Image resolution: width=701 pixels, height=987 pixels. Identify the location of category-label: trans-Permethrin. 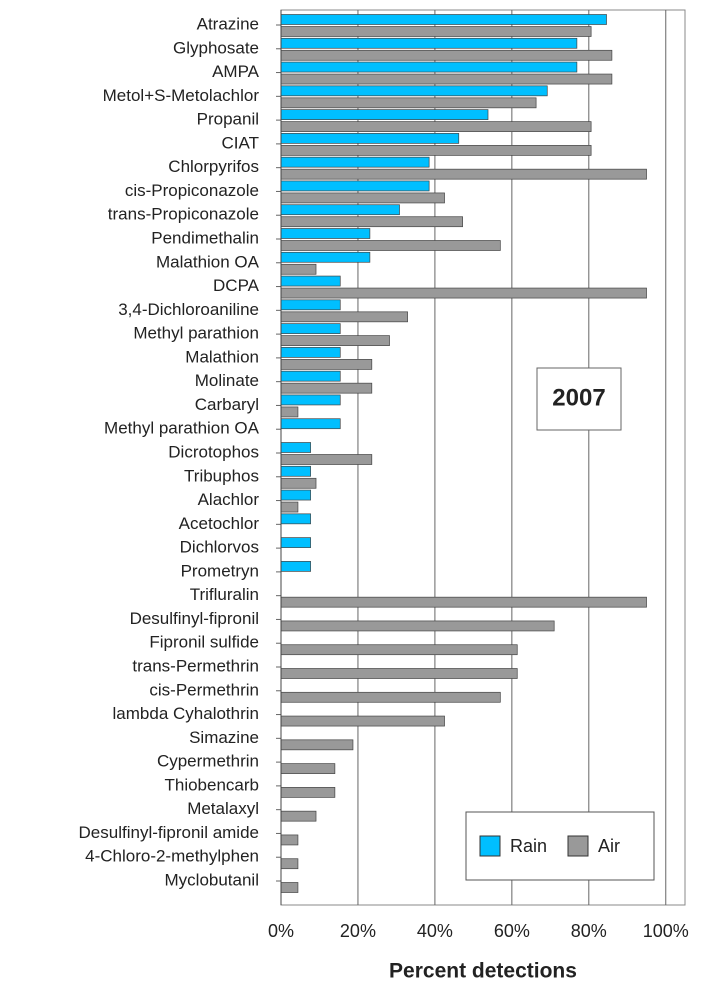
(195, 665).